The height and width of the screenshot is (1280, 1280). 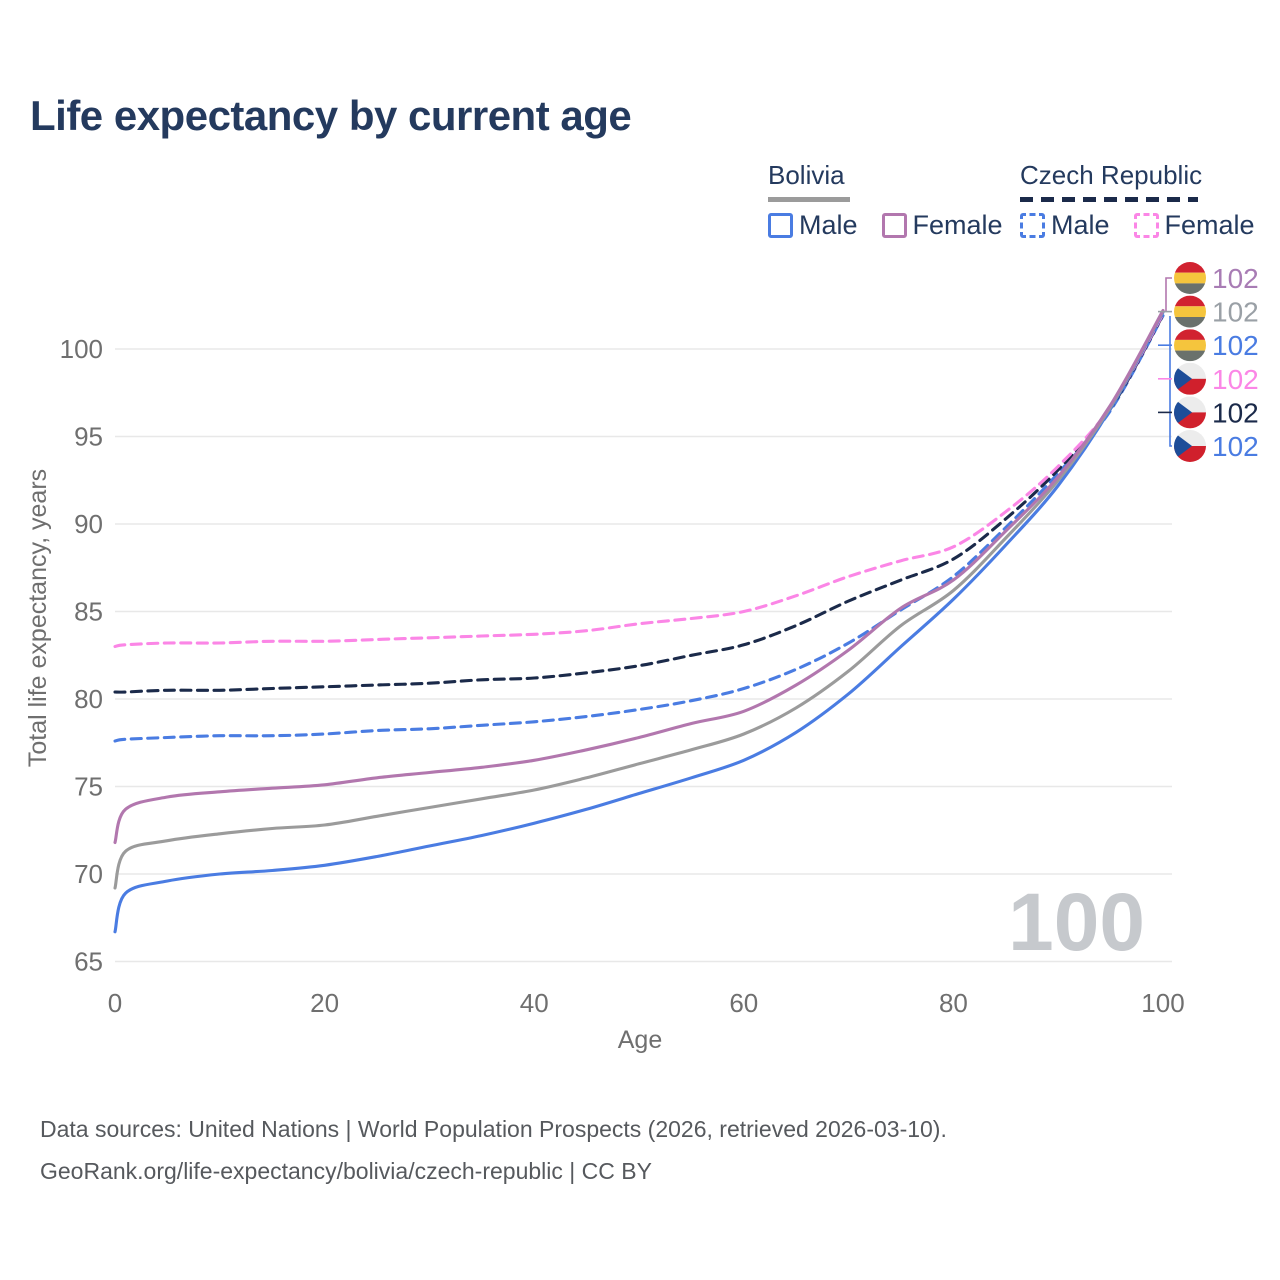 What do you see at coordinates (1235, 379) in the screenshot?
I see `end-value-label-3: 102` at bounding box center [1235, 379].